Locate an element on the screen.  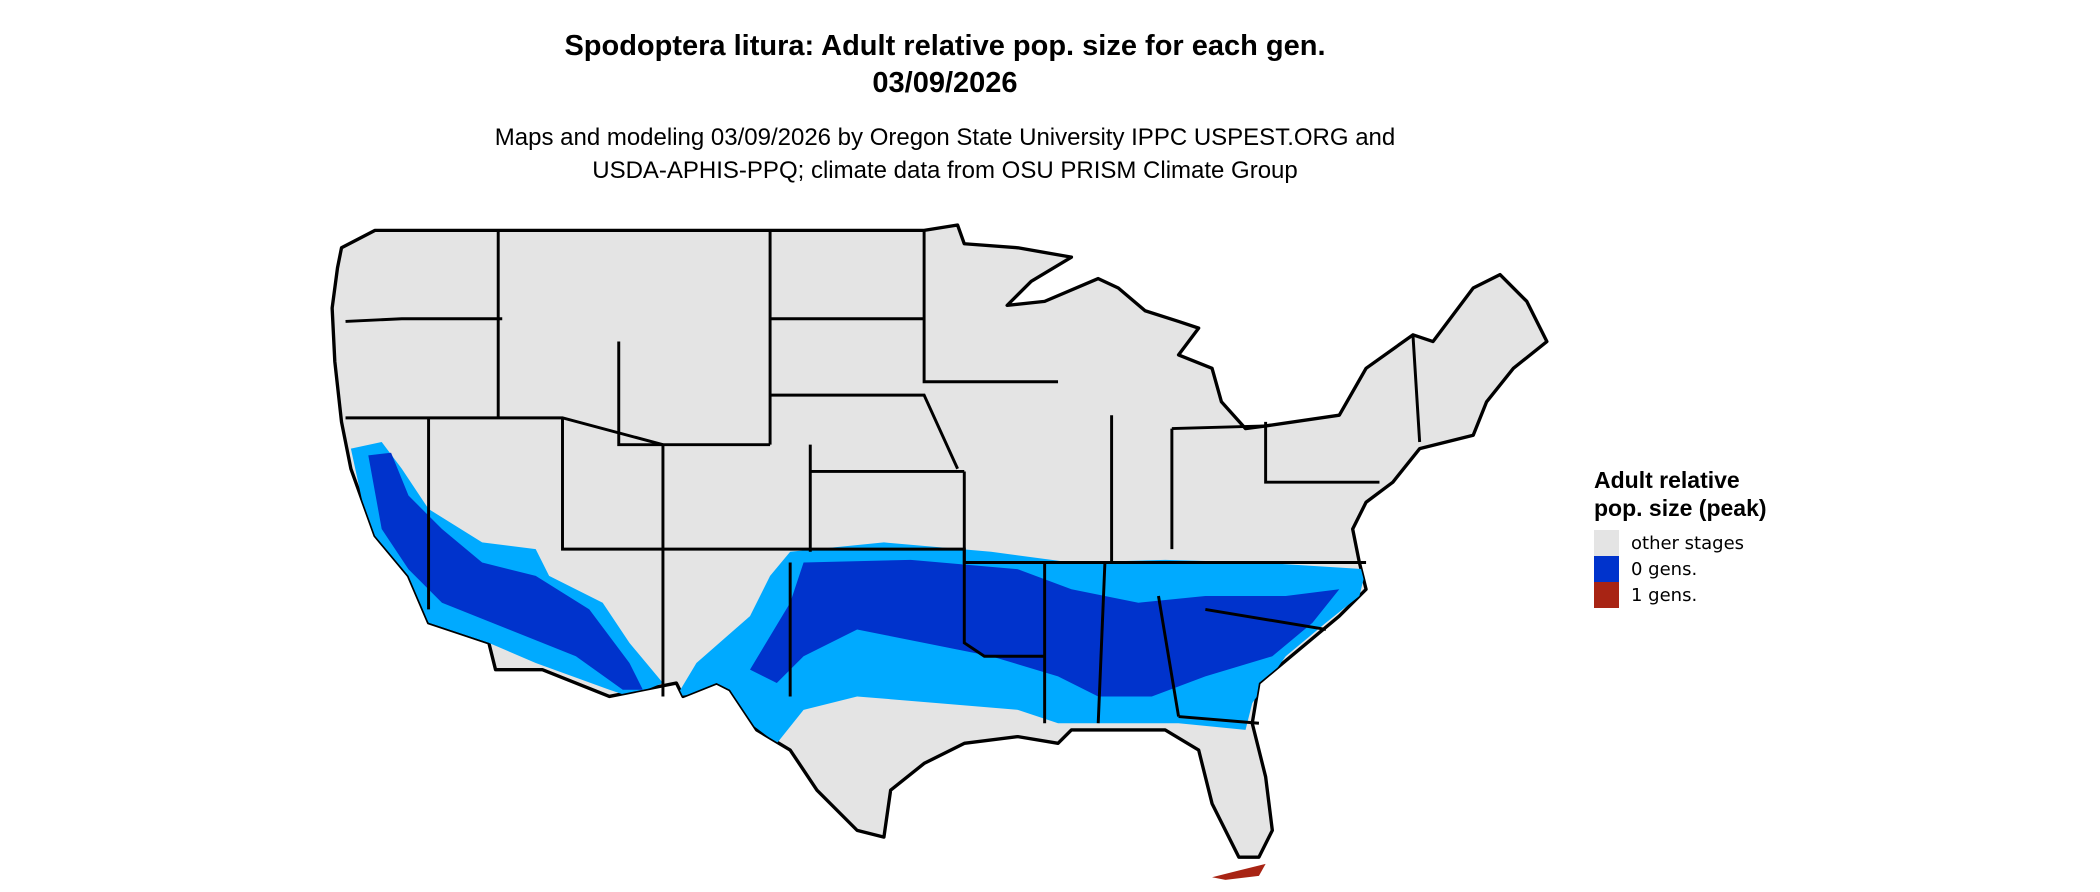
legend-item-0-gens: 0 gens. is located at coordinates (1694, 569).